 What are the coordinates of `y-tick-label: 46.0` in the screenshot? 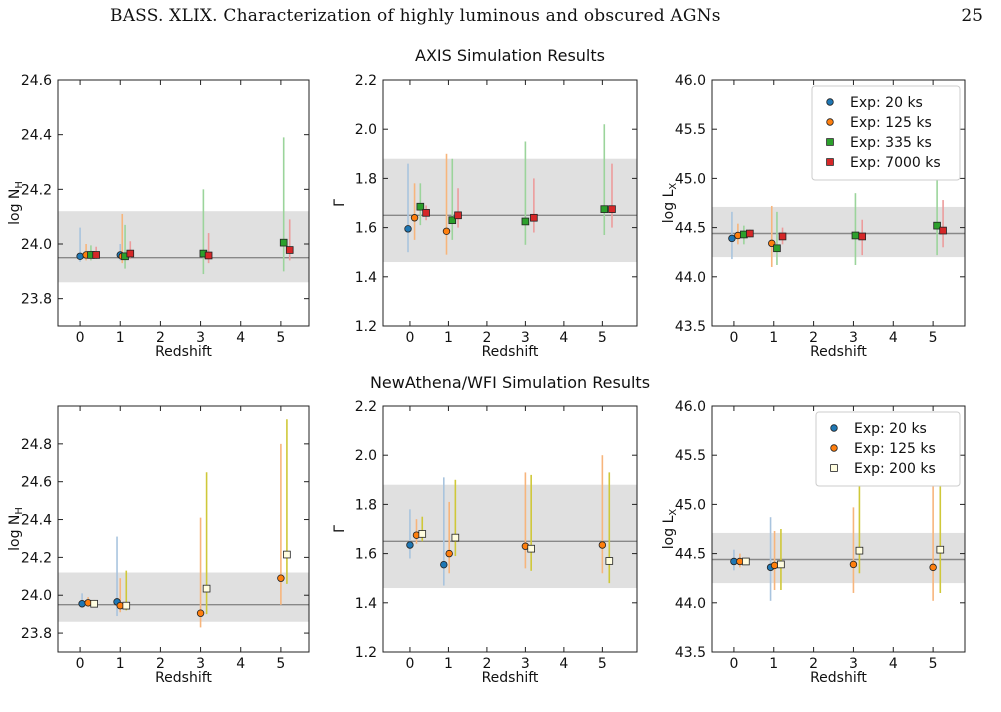 It's located at (690, 81).